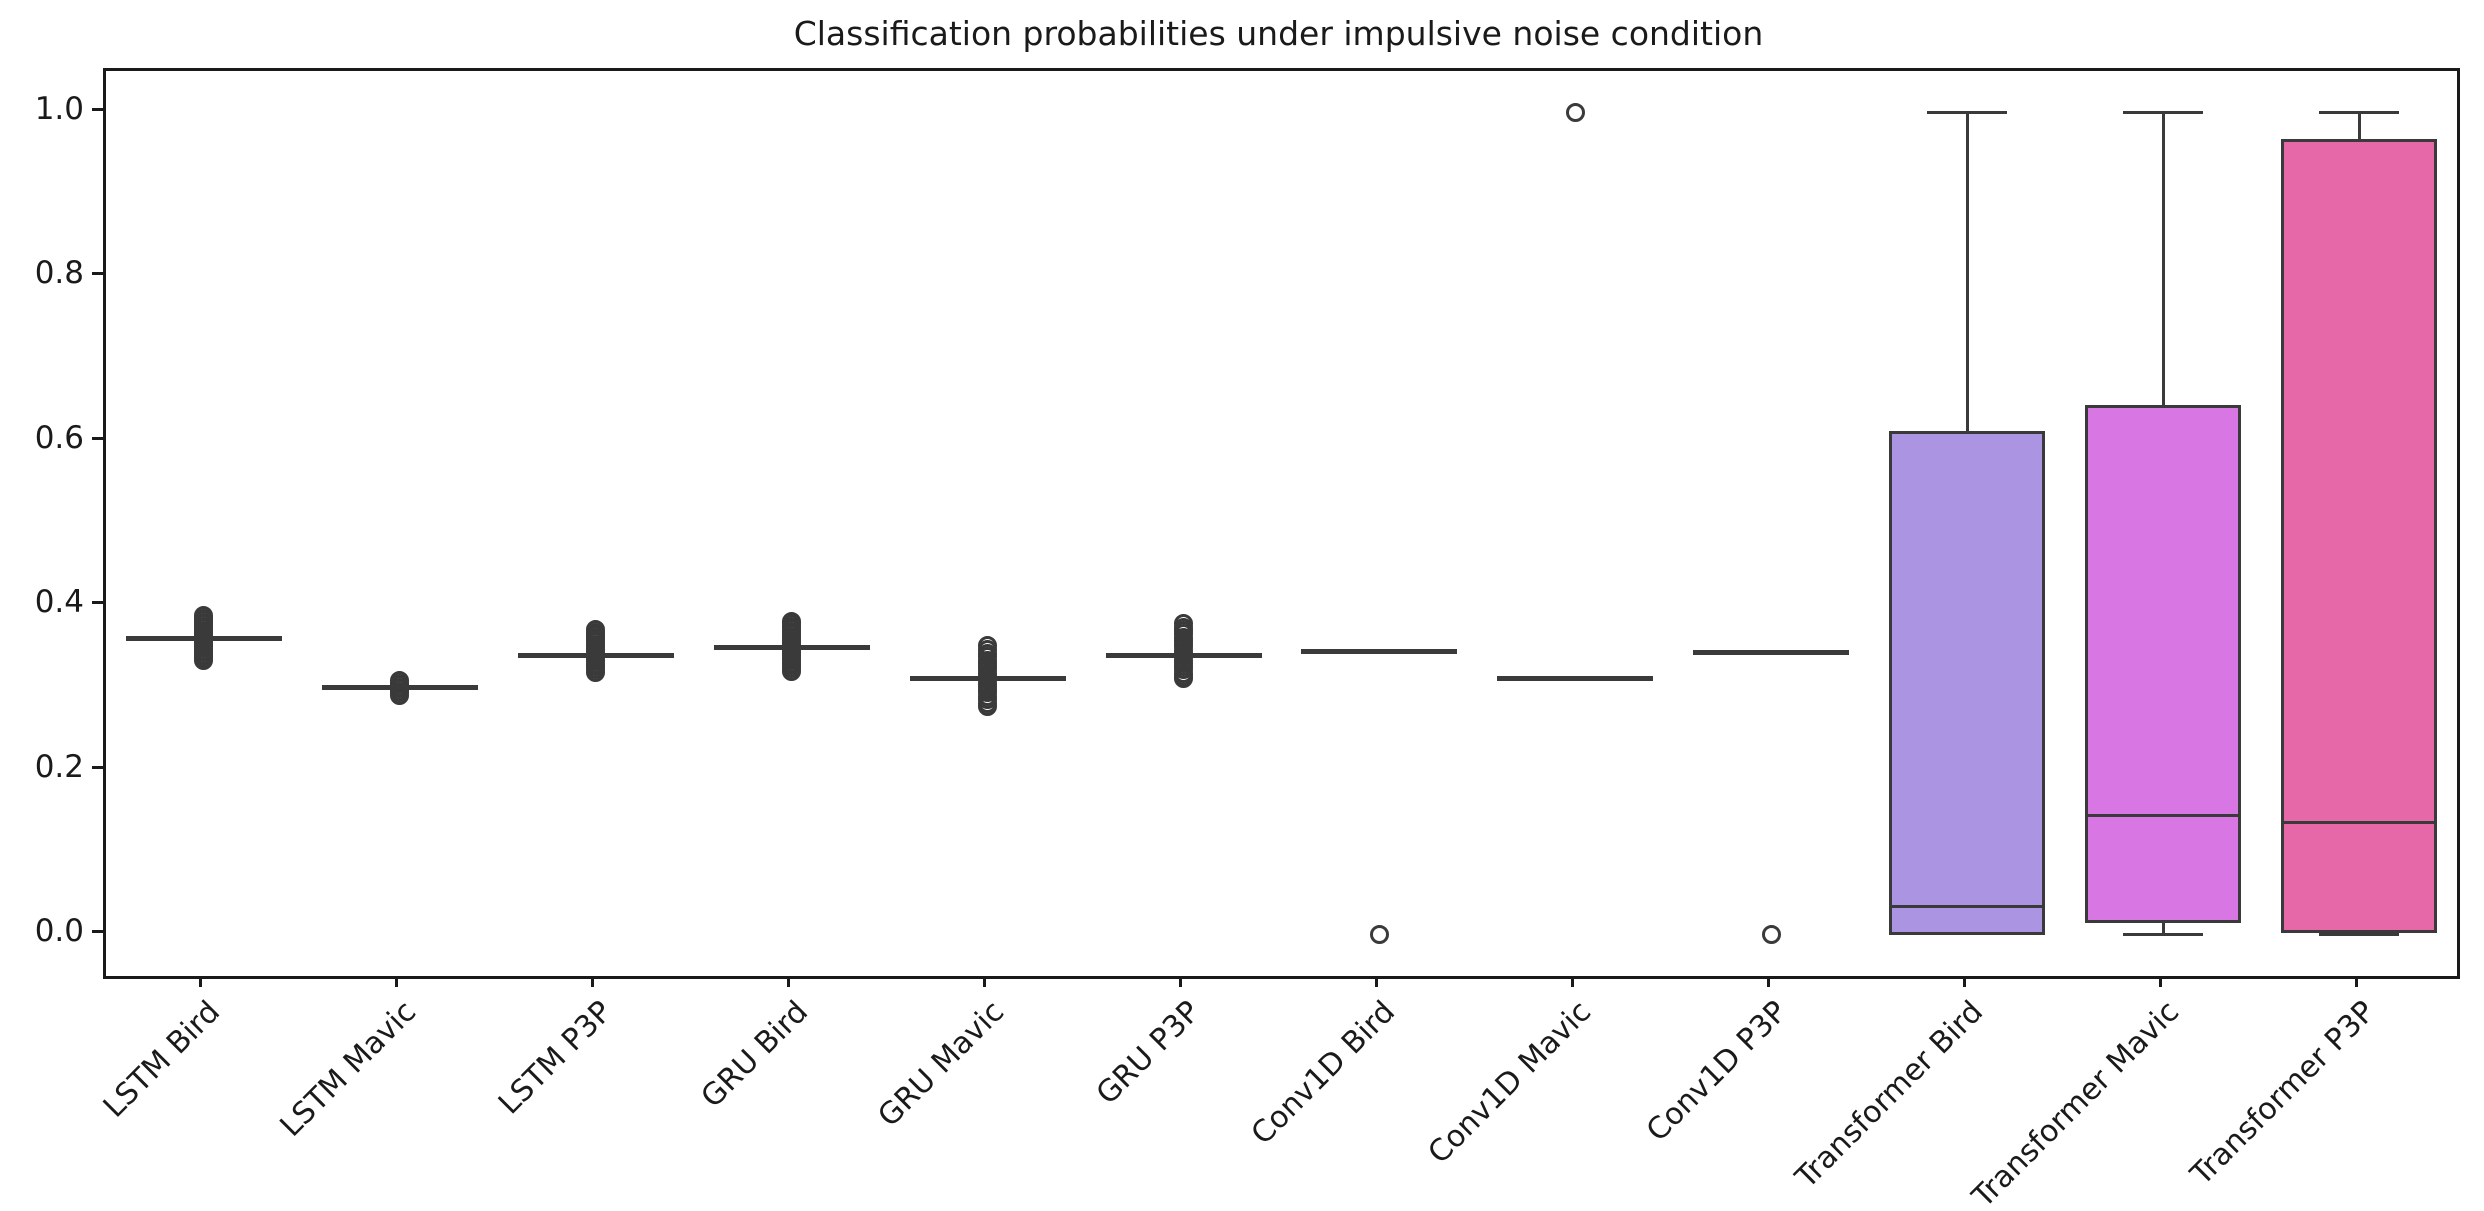 Image resolution: width=2484 pixels, height=1211 pixels. I want to click on box-conv1d-p3p, so click(1771, 653).